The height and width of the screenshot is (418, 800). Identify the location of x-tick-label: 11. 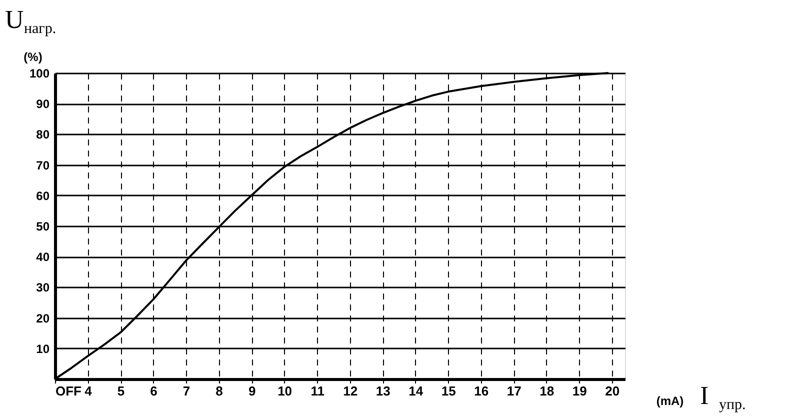
(317, 391).